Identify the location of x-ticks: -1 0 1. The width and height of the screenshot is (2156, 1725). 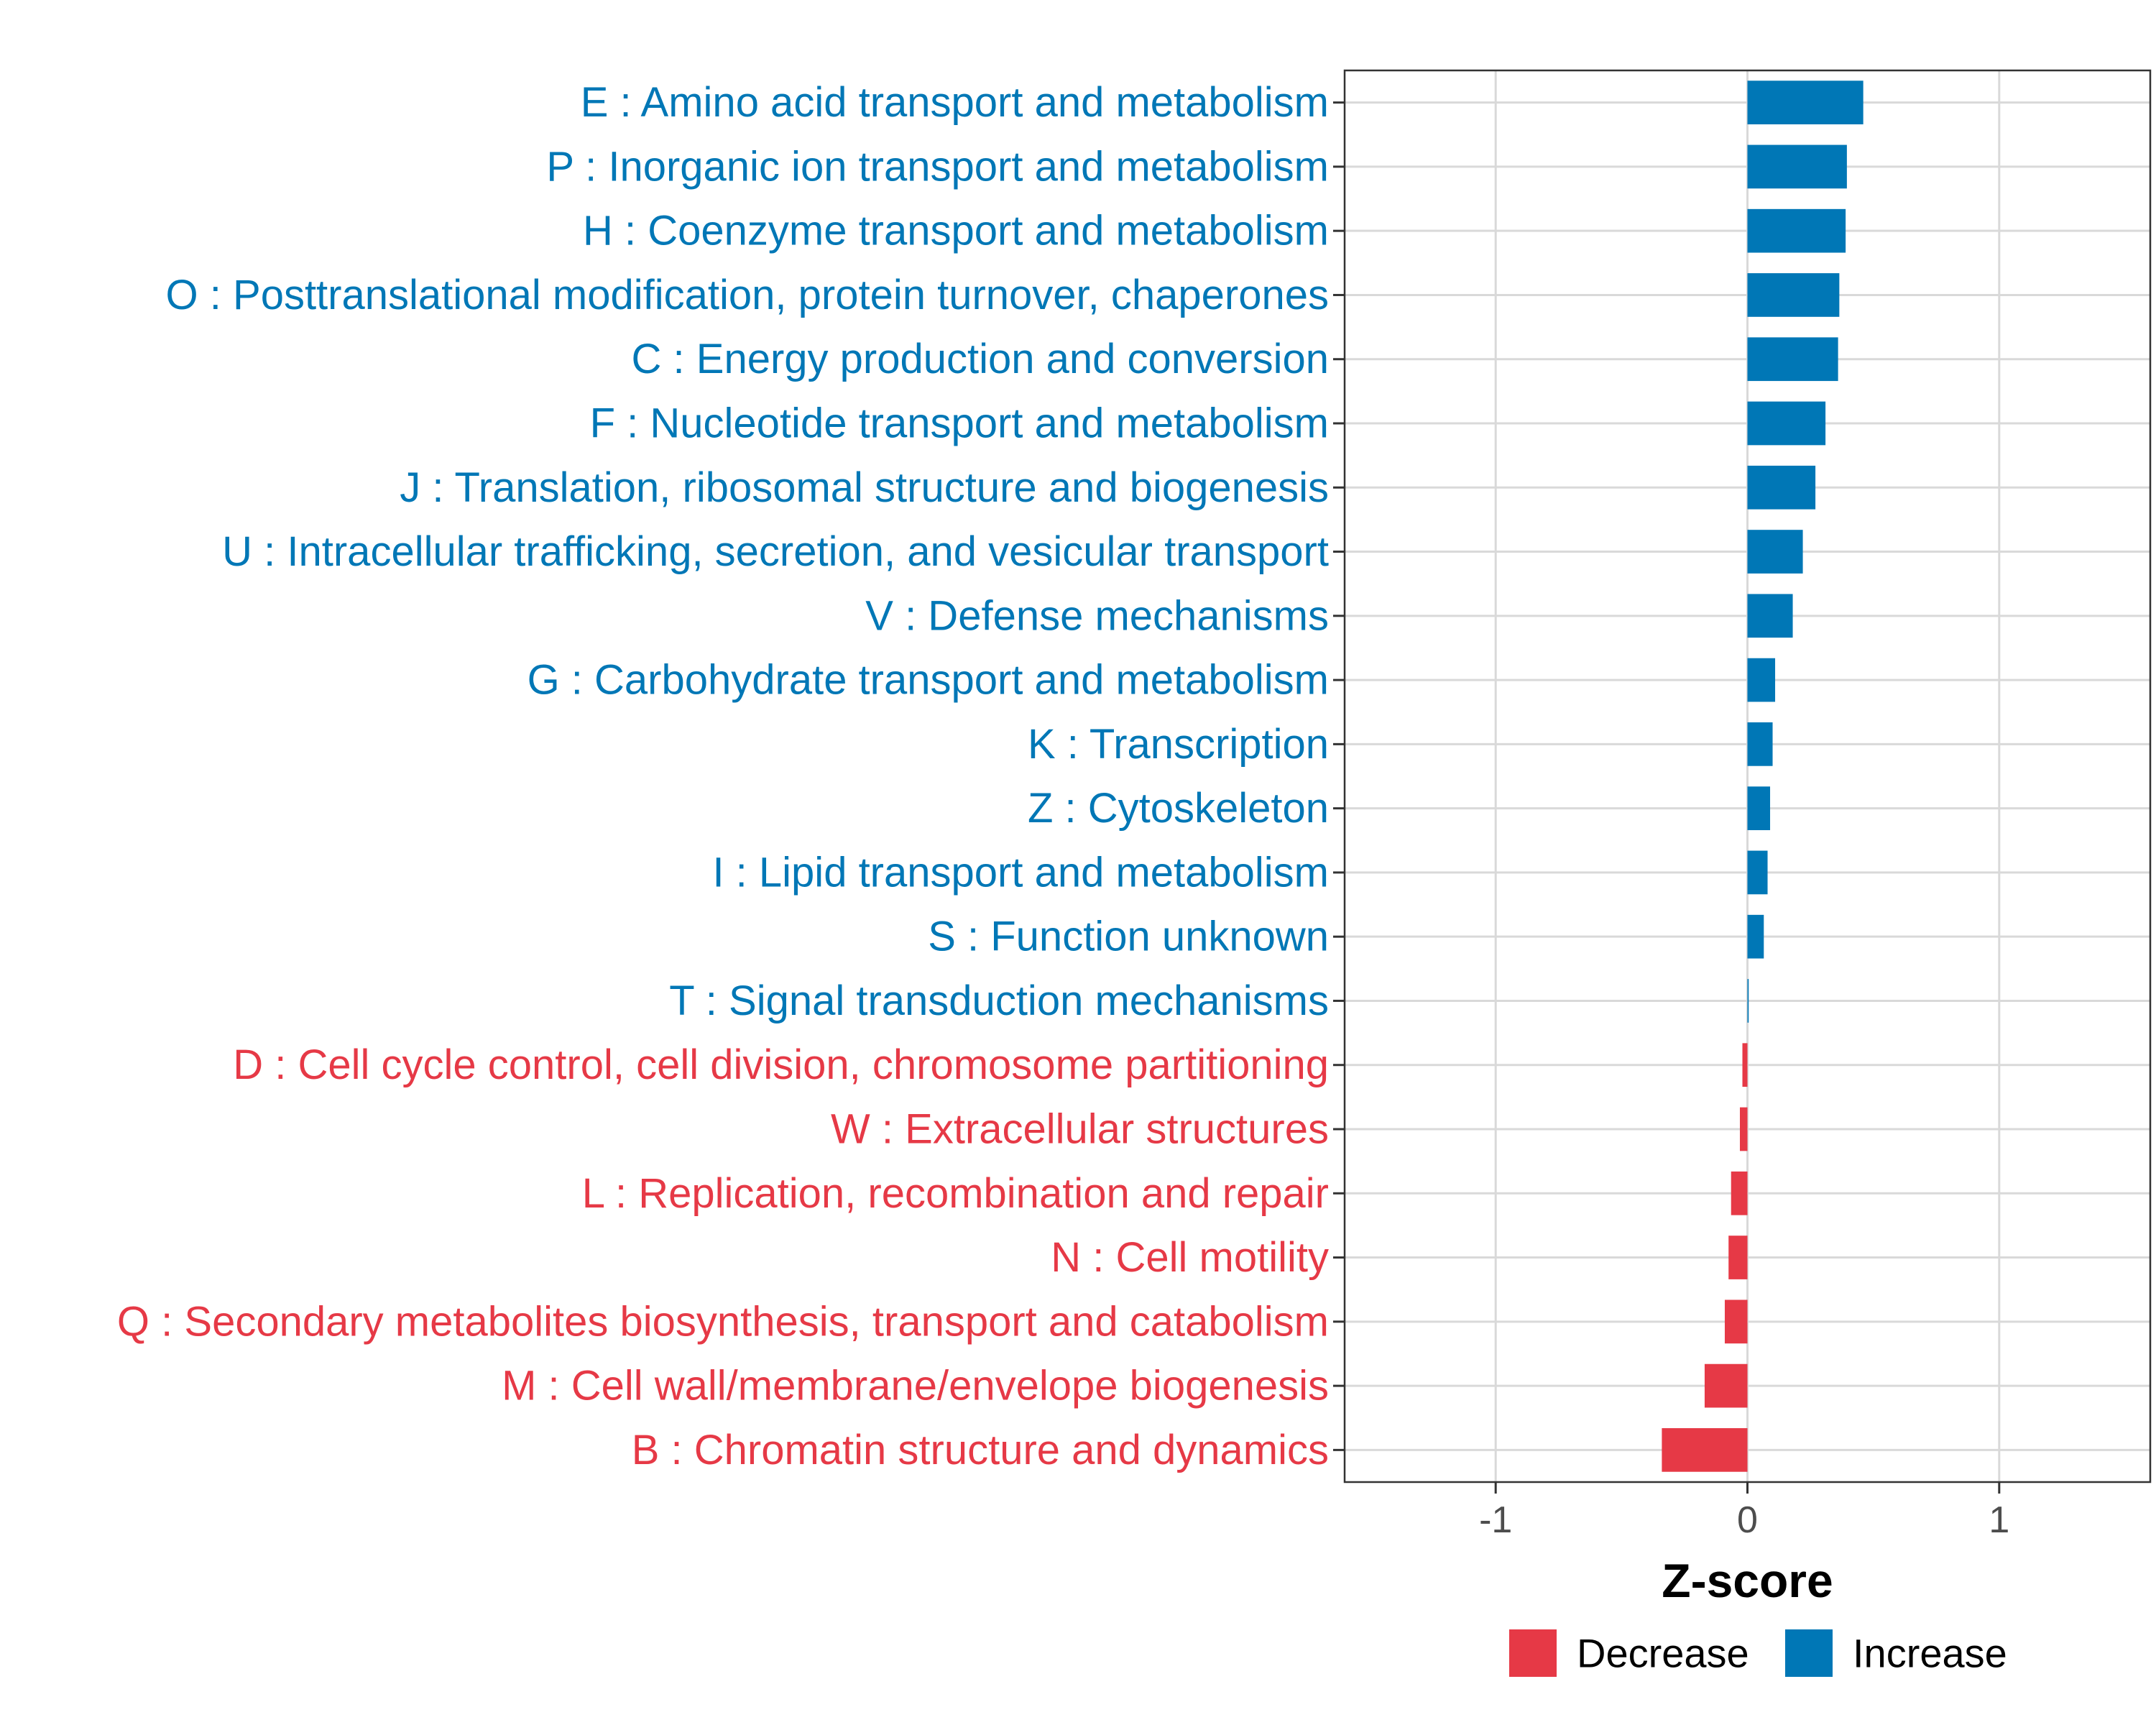
(1744, 1511).